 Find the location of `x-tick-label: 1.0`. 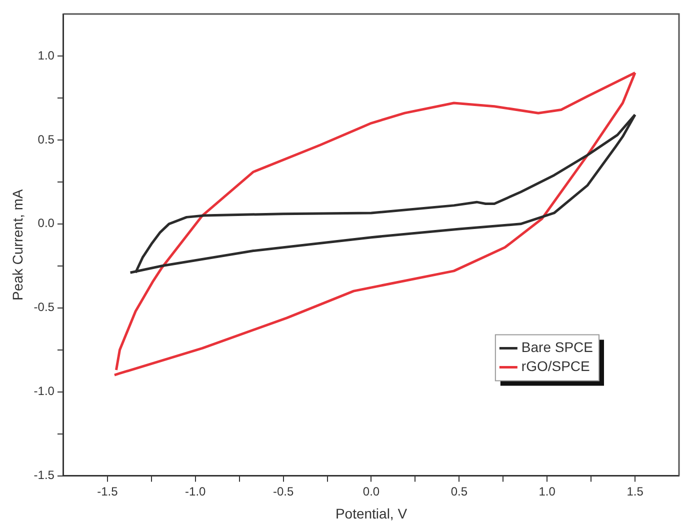

x-tick-label: 1.0 is located at coordinates (547, 491).